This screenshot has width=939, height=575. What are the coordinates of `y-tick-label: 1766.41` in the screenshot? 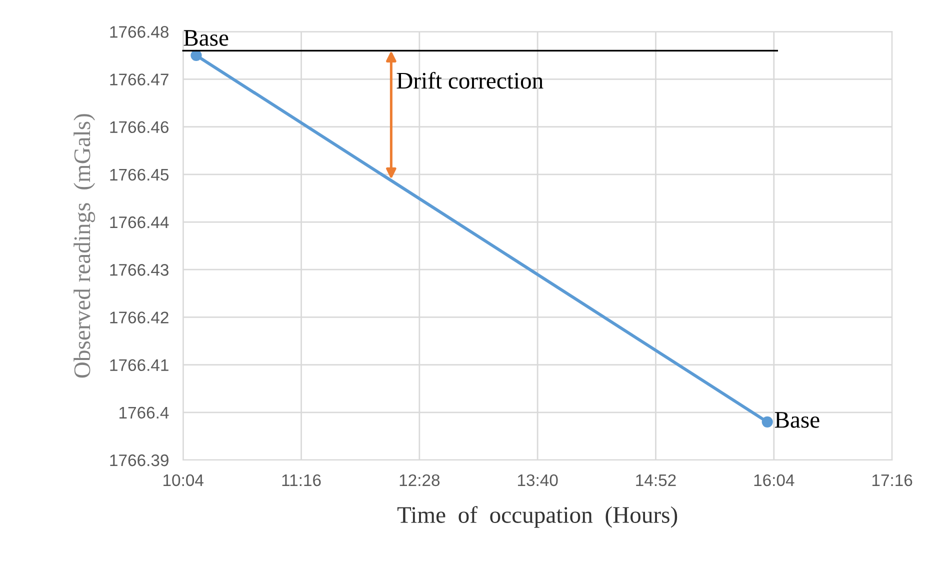 It's located at (139, 365).